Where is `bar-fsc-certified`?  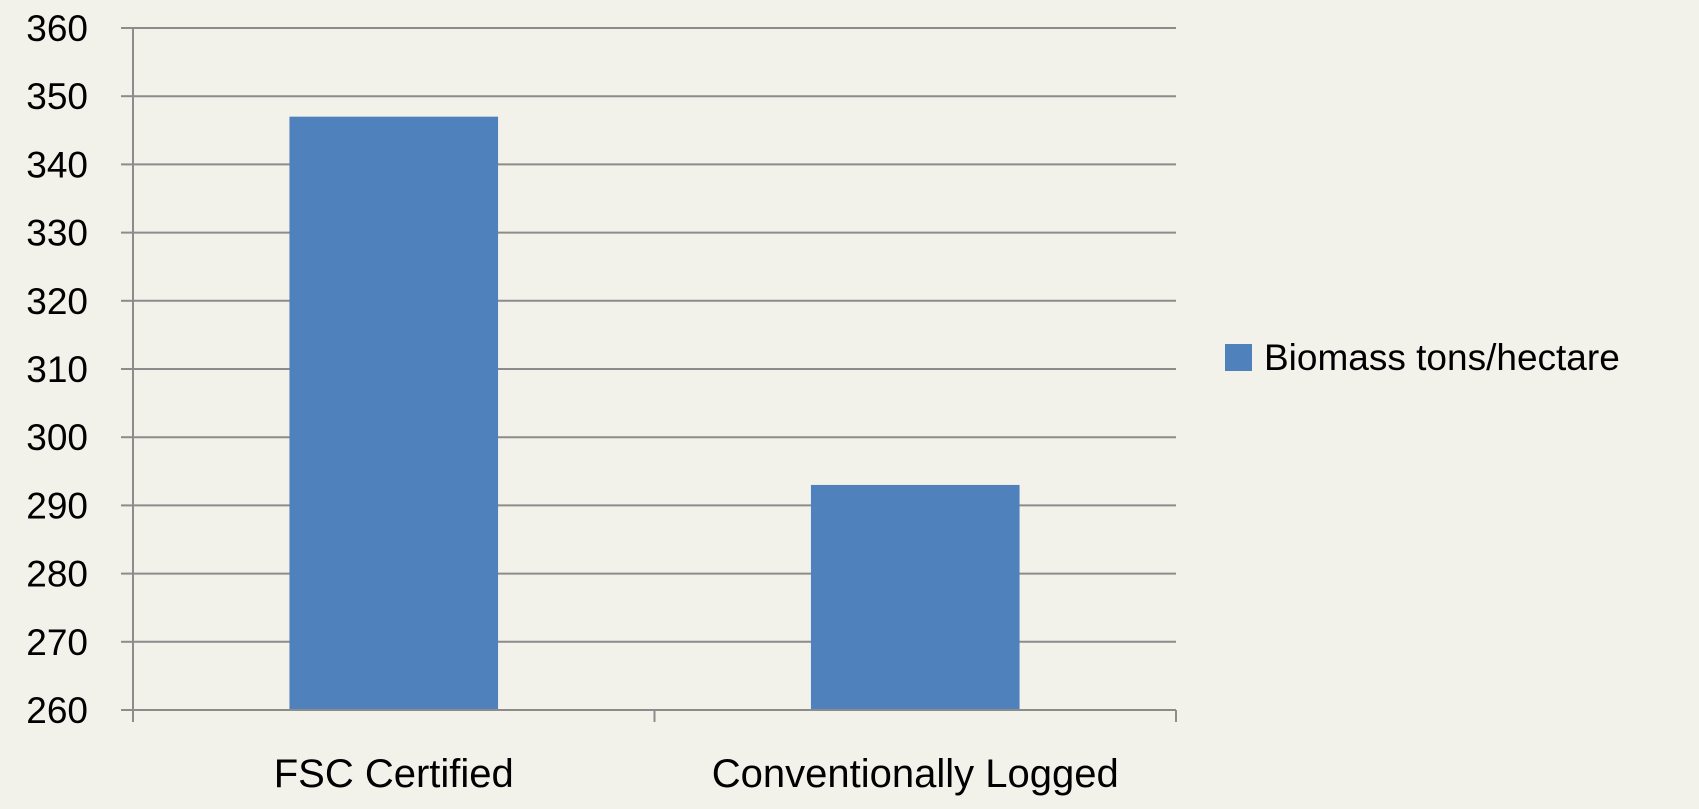
bar-fsc-certified is located at coordinates (394, 413).